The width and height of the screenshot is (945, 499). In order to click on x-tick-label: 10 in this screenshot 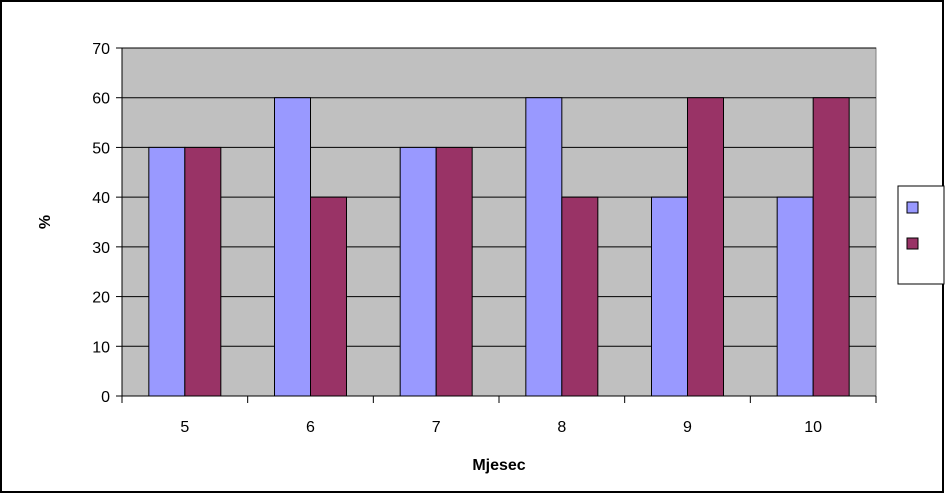, I will do `click(813, 427)`.